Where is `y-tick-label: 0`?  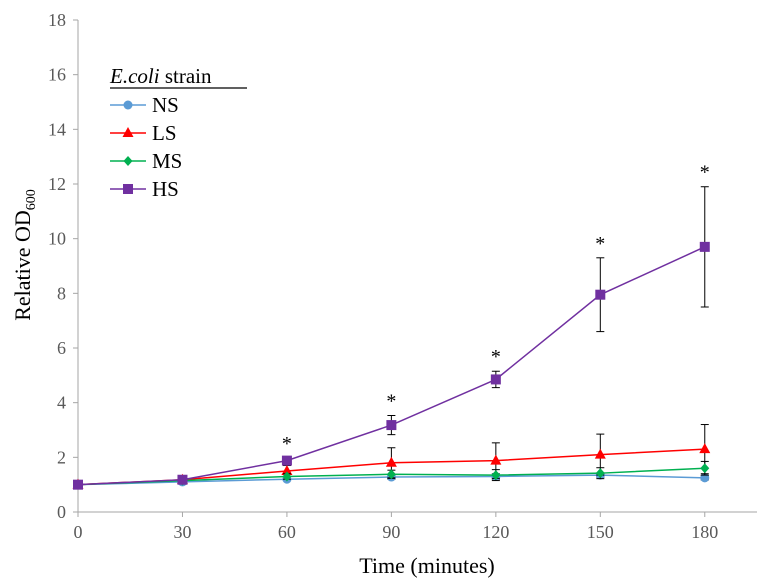 y-tick-label: 0 is located at coordinates (61, 512).